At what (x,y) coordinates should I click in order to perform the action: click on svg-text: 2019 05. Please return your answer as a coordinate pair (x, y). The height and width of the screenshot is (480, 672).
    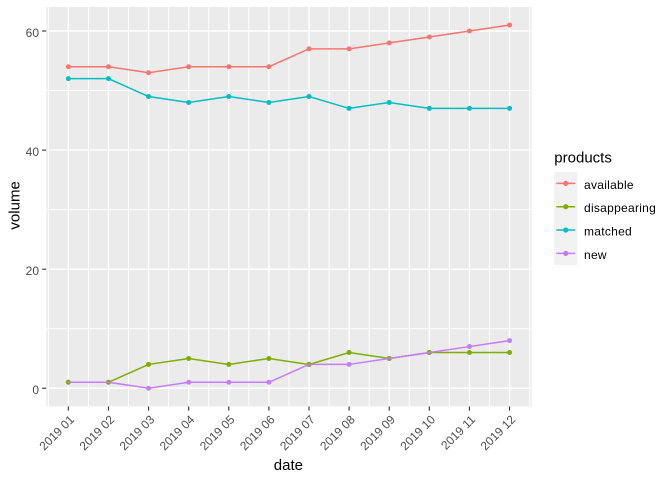
    Looking at the image, I should click on (217, 432).